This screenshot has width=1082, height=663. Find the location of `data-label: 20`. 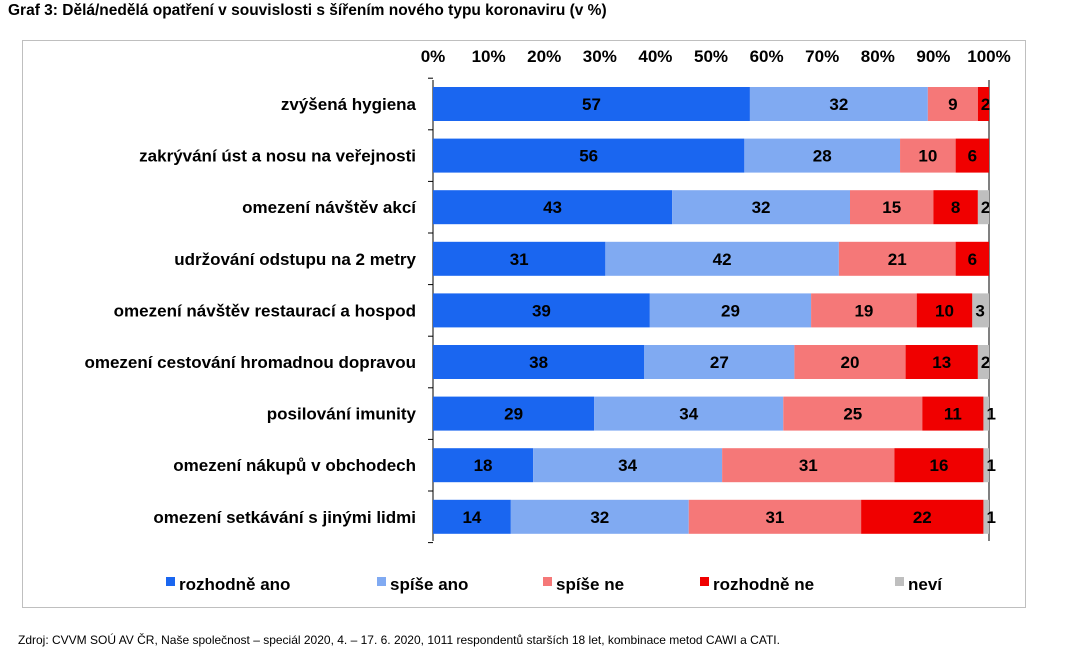

data-label: 20 is located at coordinates (850, 362).